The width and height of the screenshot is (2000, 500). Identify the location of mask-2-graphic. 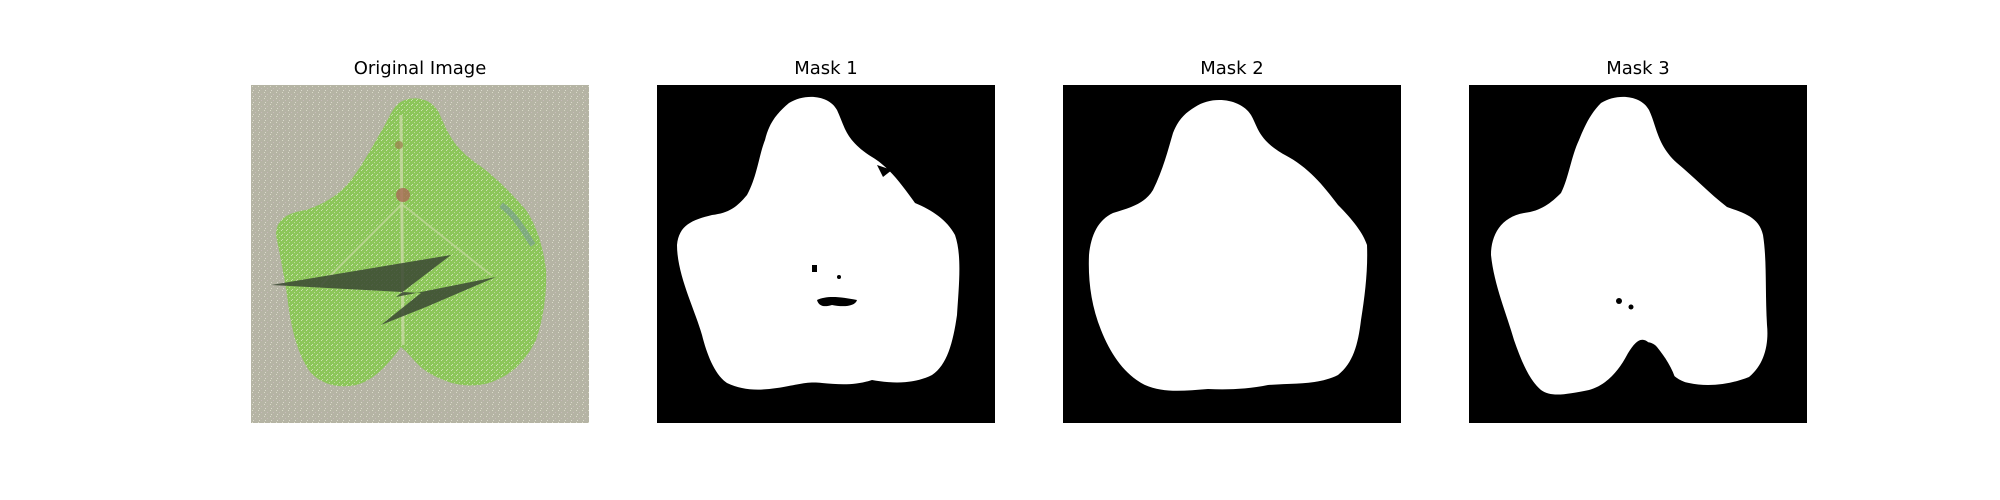
(1232, 254).